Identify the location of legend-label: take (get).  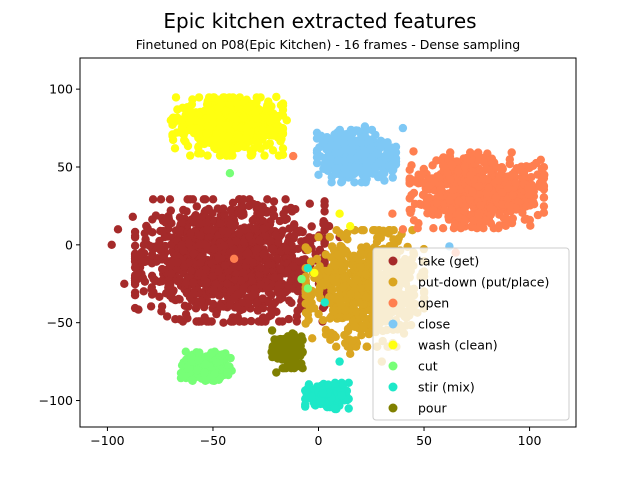
(448, 261).